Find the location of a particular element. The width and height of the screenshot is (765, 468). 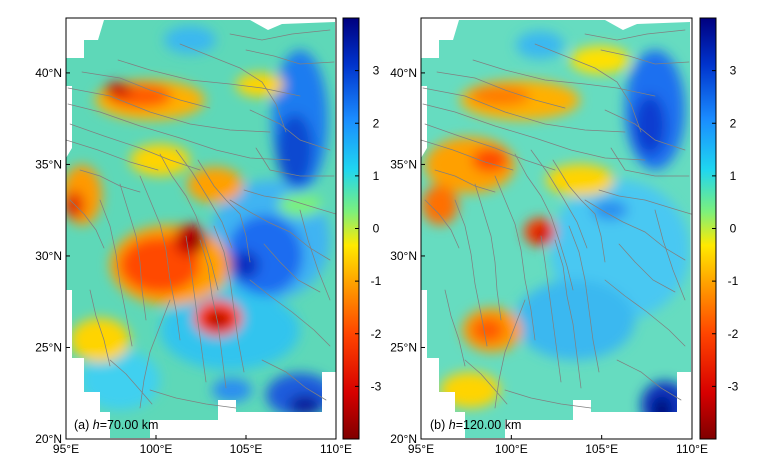

panel-label-a-prefix: (a) is located at coordinates (83, 425).